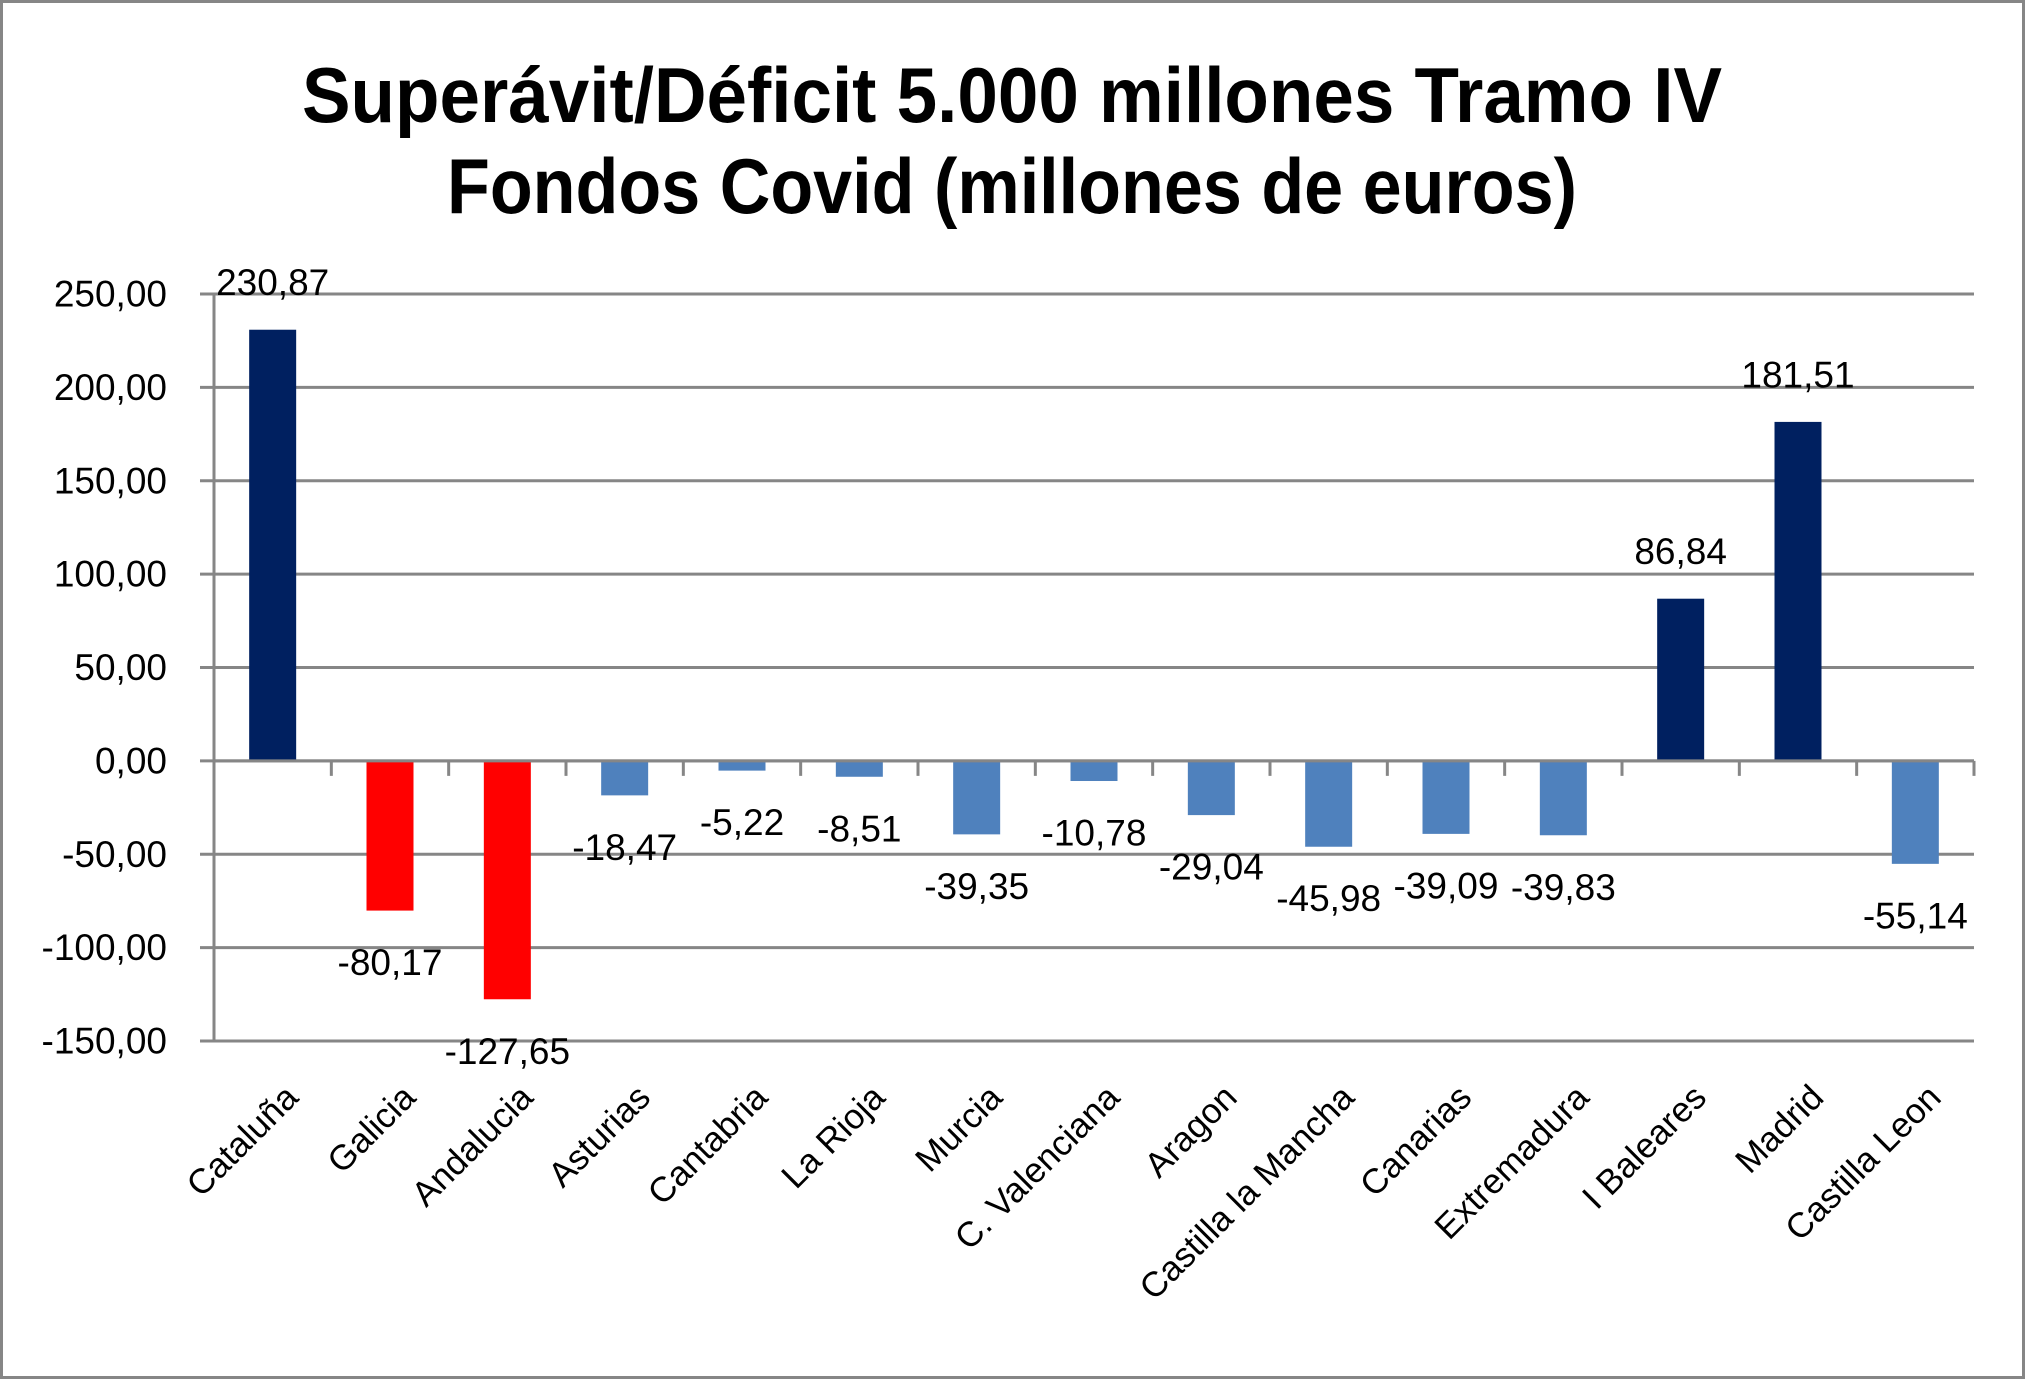  I want to click on y-tick-label: -150,00, so click(105, 1041).